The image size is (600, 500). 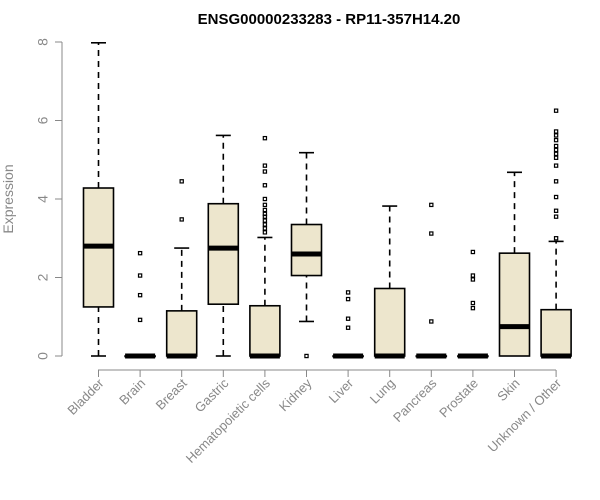 What do you see at coordinates (329, 19) in the screenshot?
I see `chart-title: ENSG00000233283 - RP11-357H14.20` at bounding box center [329, 19].